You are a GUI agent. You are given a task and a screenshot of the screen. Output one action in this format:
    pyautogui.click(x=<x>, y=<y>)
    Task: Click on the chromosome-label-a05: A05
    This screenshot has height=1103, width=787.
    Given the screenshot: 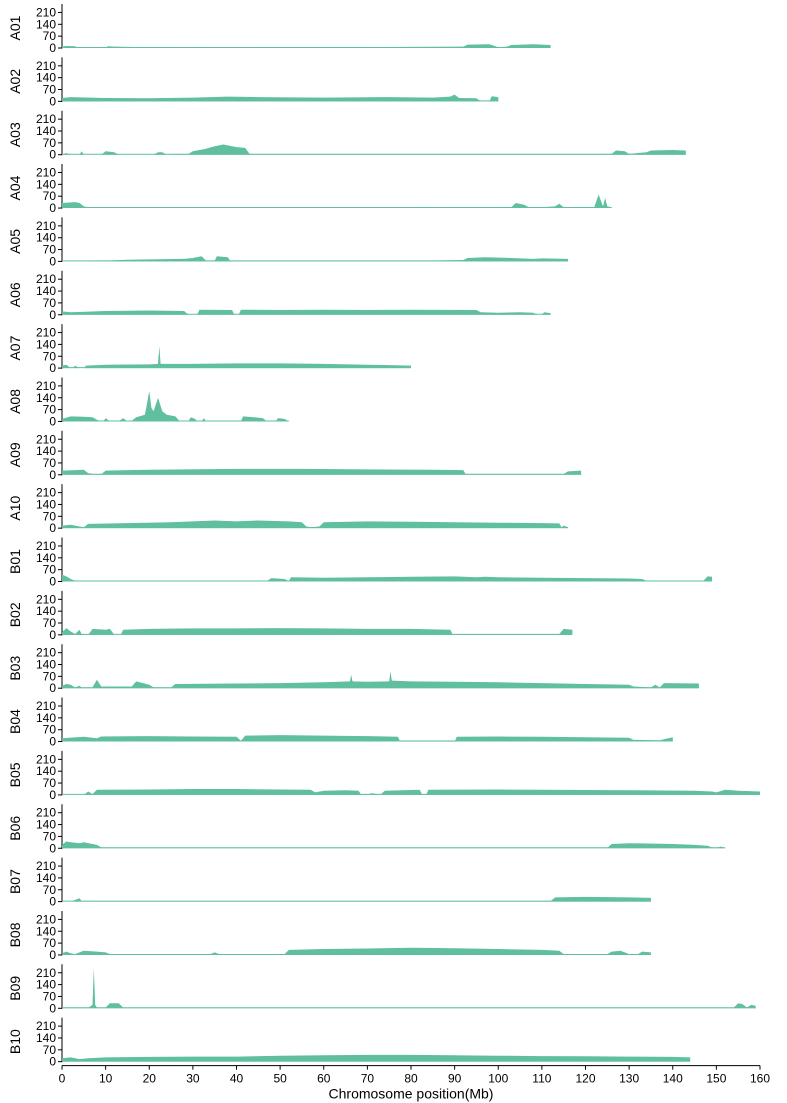 What is the action you would take?
    pyautogui.click(x=15, y=241)
    